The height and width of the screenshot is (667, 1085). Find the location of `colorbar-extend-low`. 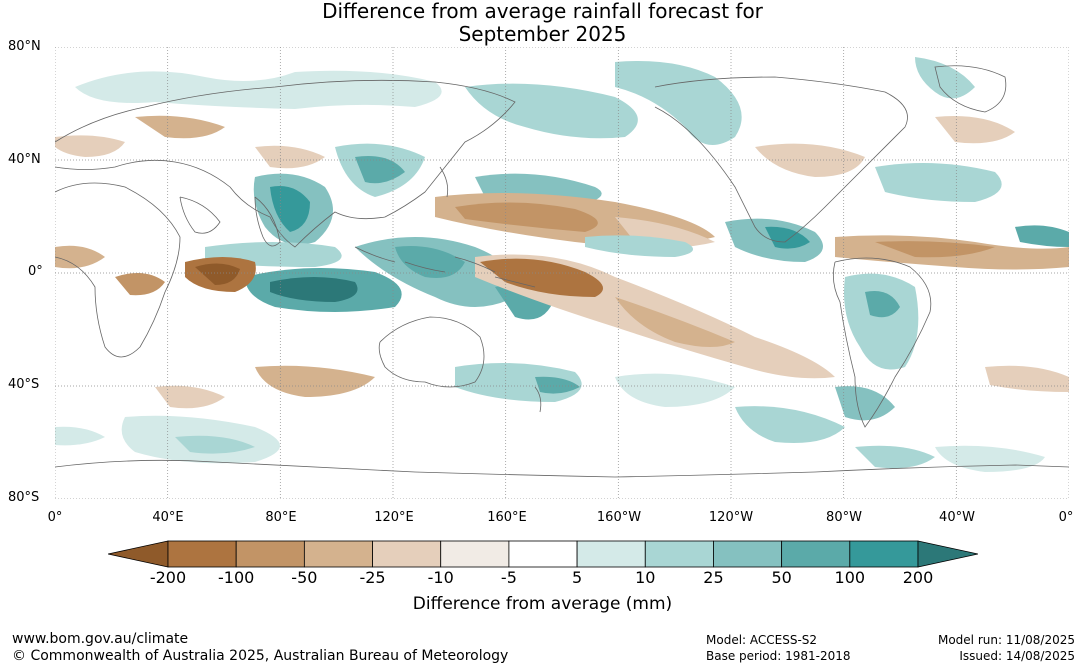

colorbar-extend-low is located at coordinates (138, 554).